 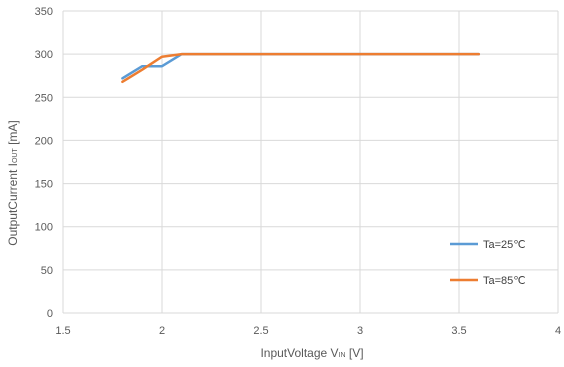 I want to click on legend-label-2: Ta=85℃, so click(x=504, y=281).